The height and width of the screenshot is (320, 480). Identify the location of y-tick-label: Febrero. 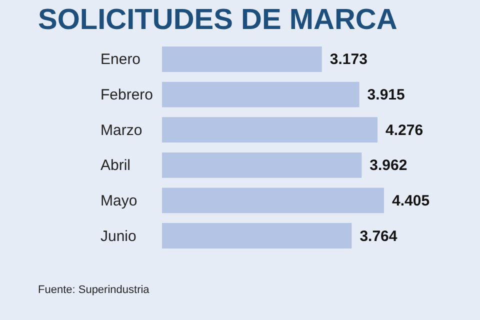
(127, 95).